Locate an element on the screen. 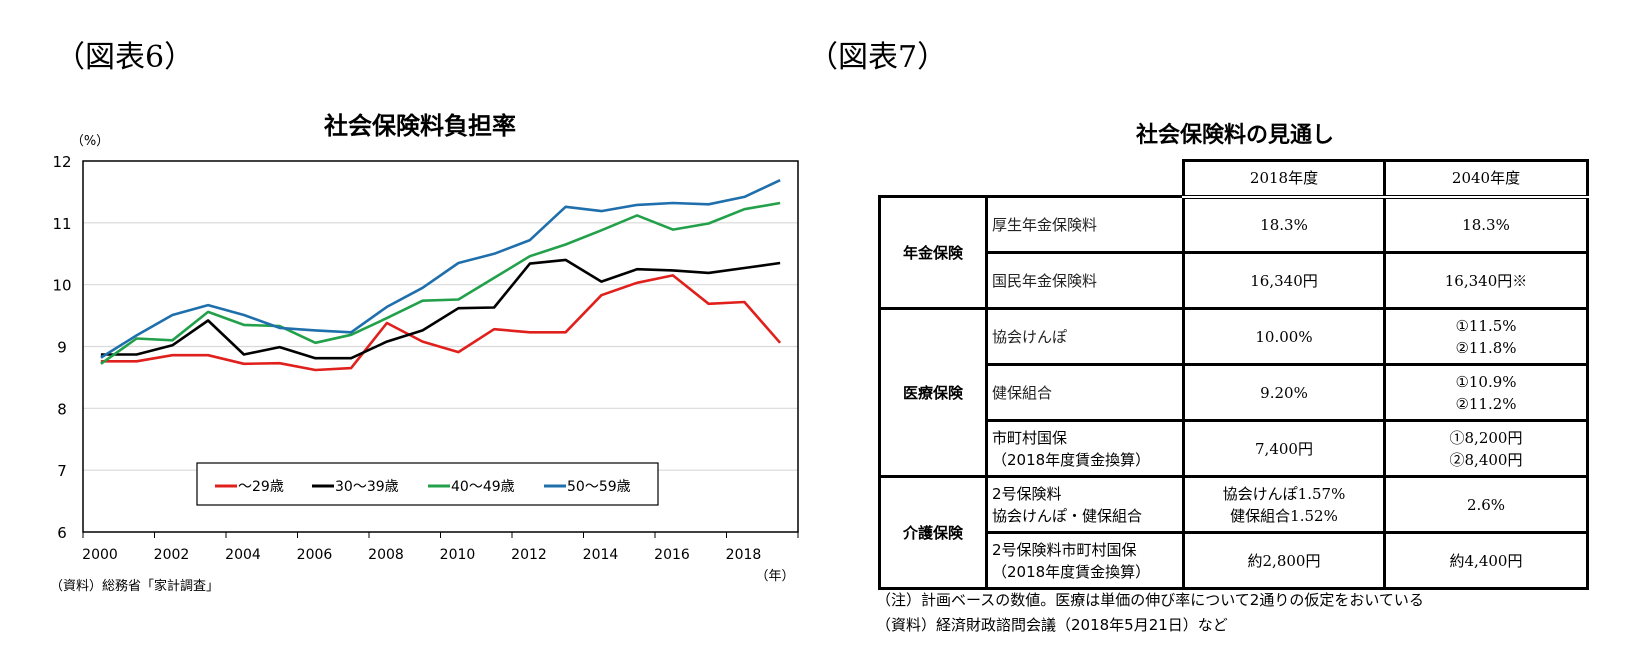 This screenshot has width=1630, height=672. value-2018: 10.00% is located at coordinates (1284, 336).